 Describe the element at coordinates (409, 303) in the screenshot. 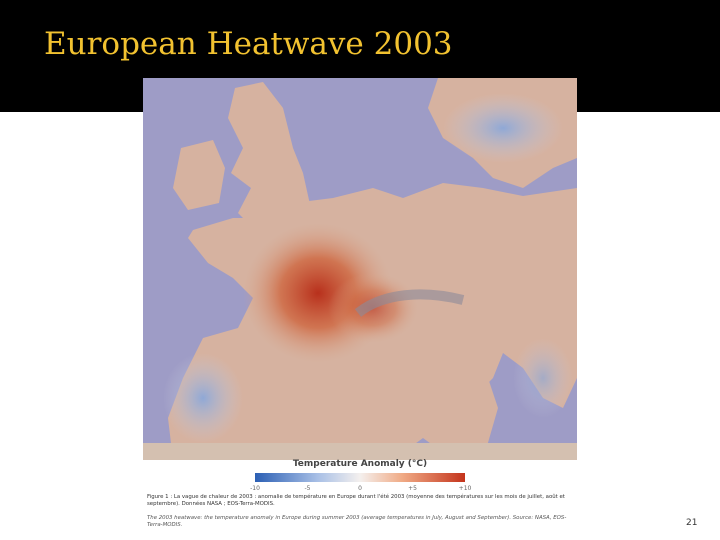

I see `alps` at that location.